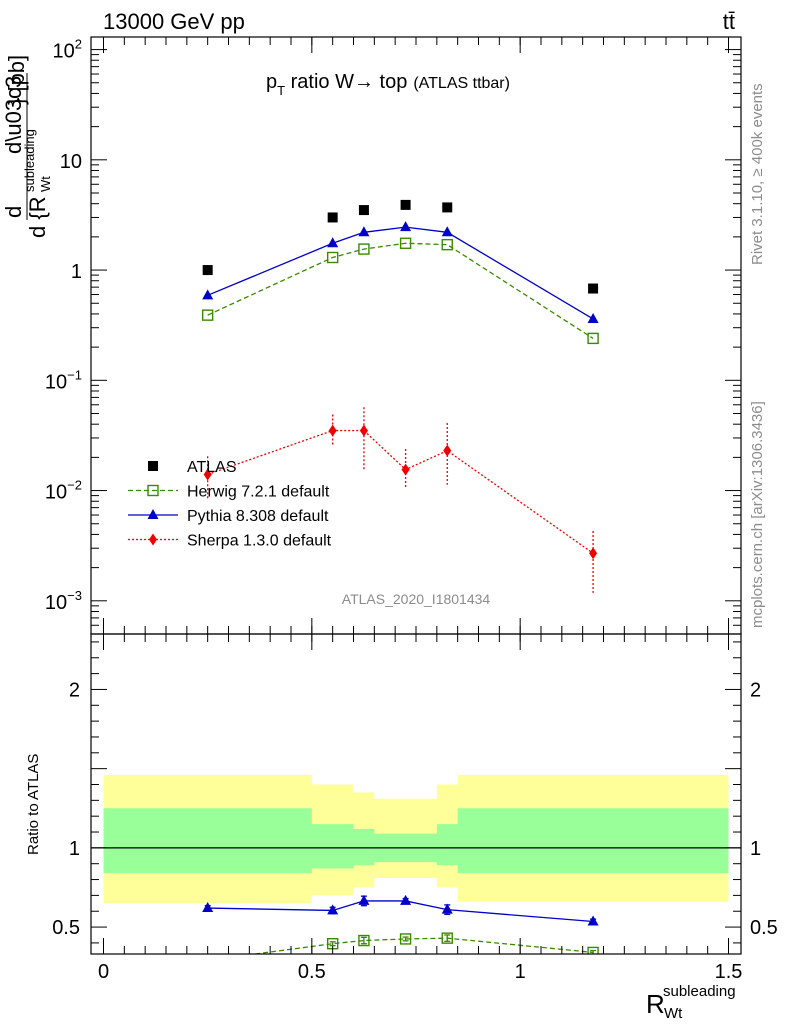 The height and width of the screenshot is (1024, 786). I want to click on main-y-tick-label: 10², so click(67, 50).